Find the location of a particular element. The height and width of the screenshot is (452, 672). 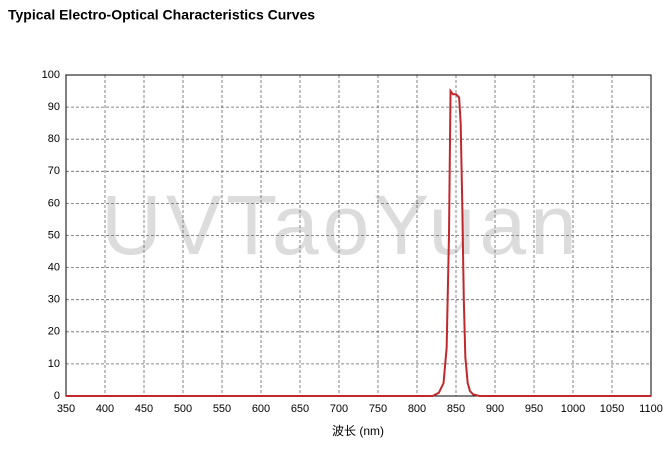

x-tick-label: 600 is located at coordinates (261, 409).